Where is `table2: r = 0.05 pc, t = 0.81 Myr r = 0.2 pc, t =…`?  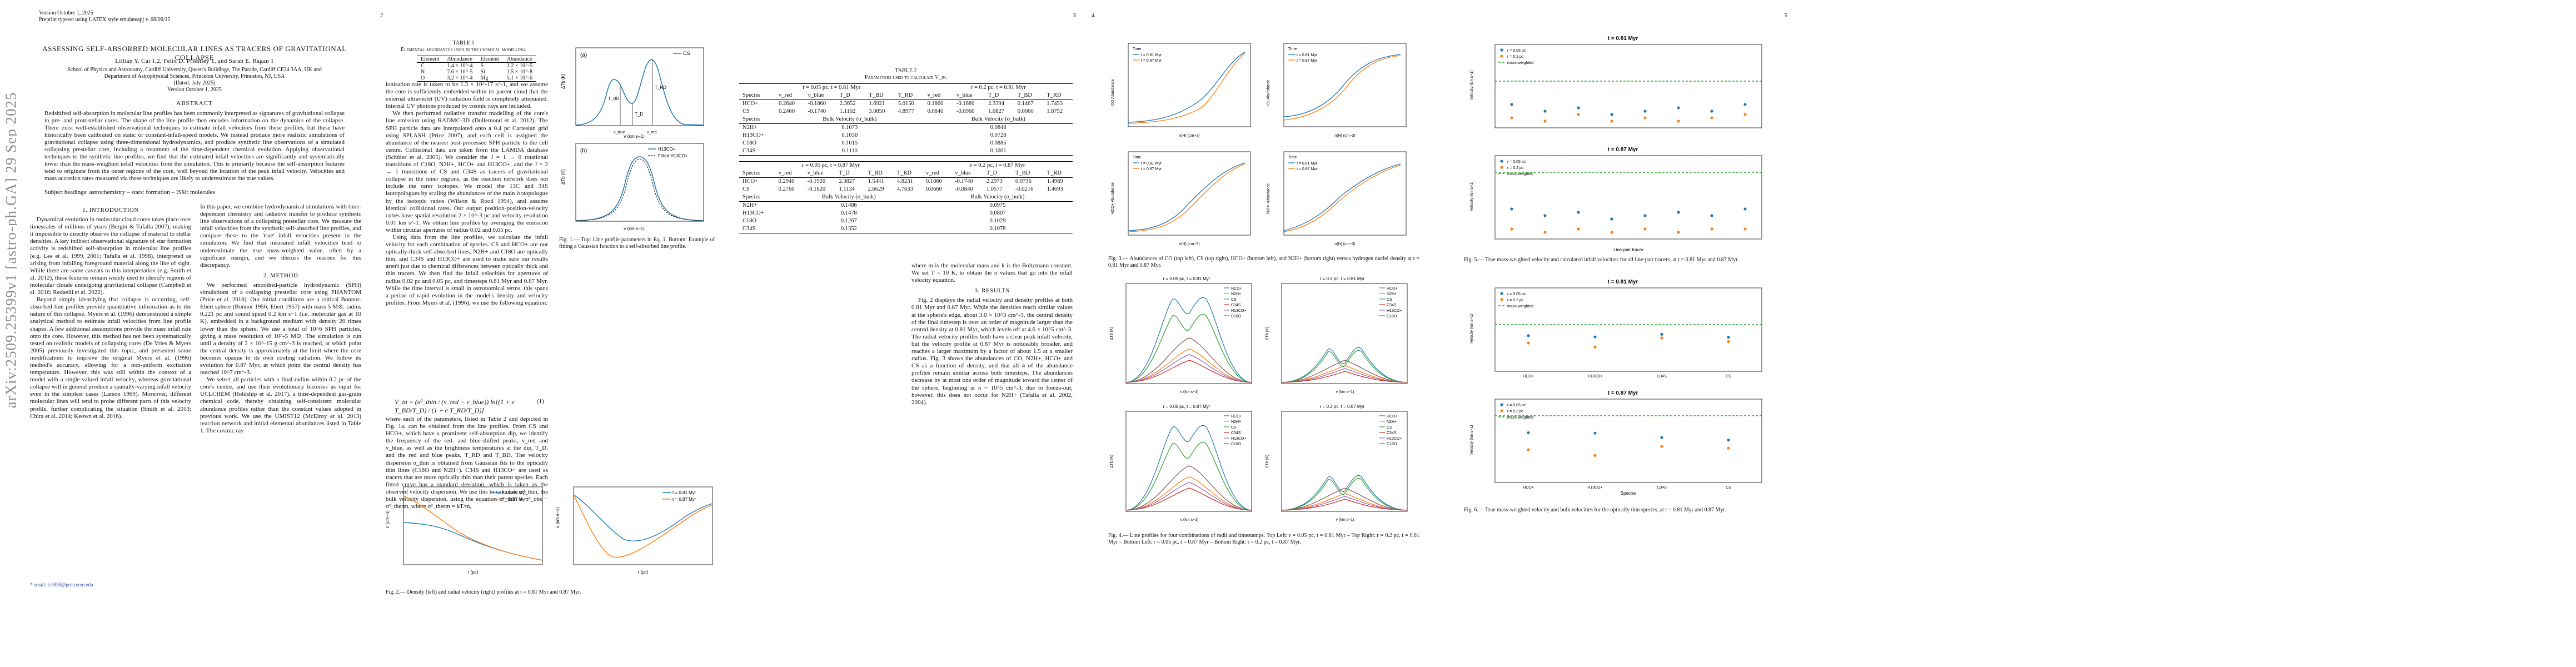 table2: r = 0.05 pc, t = 0.81 Myr r = 0.2 pc, t =… is located at coordinates (906, 161).